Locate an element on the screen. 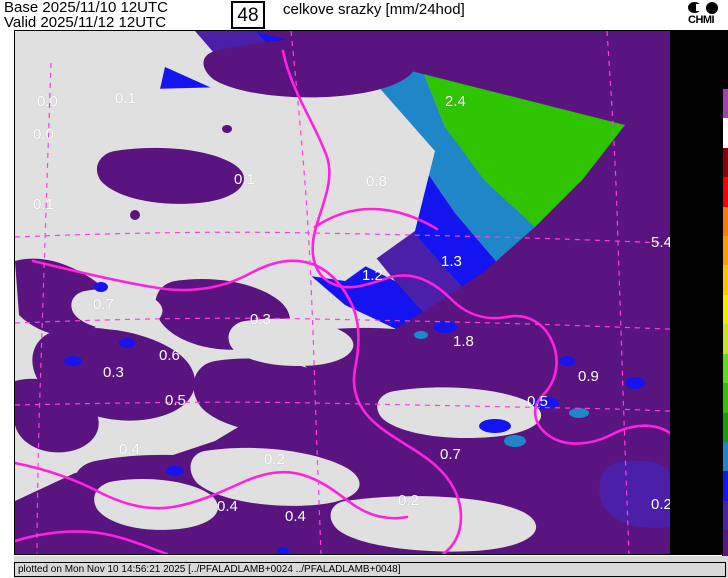 The height and width of the screenshot is (578, 728). valid-time-label: Valid 2025/11/12 12UTC is located at coordinates (85, 22).